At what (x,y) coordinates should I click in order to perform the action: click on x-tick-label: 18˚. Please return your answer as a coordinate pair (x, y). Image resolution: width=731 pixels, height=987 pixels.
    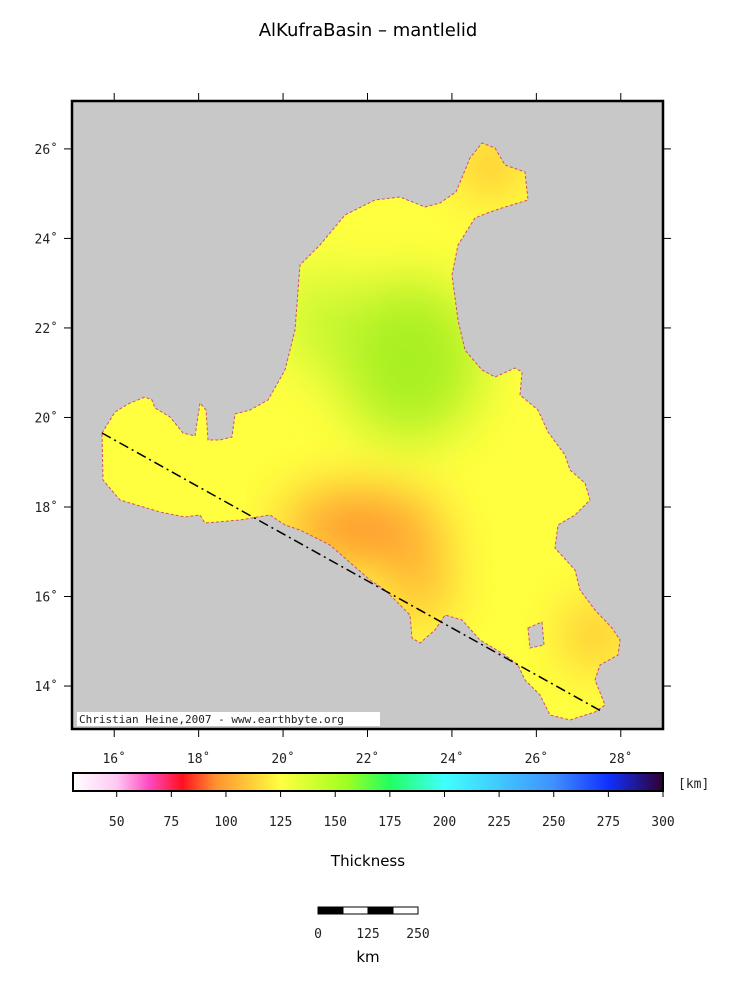
    Looking at the image, I should click on (198, 759).